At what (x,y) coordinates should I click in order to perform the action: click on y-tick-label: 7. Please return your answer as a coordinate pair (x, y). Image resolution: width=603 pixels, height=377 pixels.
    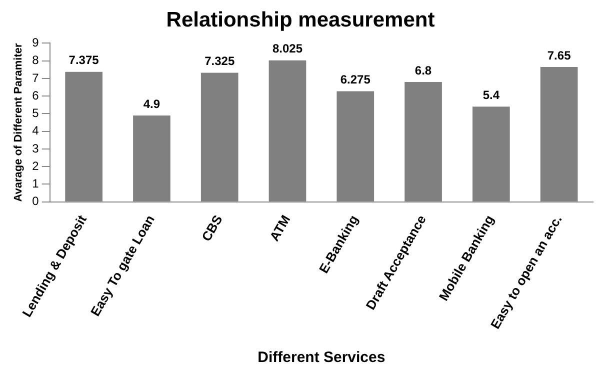
    Looking at the image, I should click on (36, 77).